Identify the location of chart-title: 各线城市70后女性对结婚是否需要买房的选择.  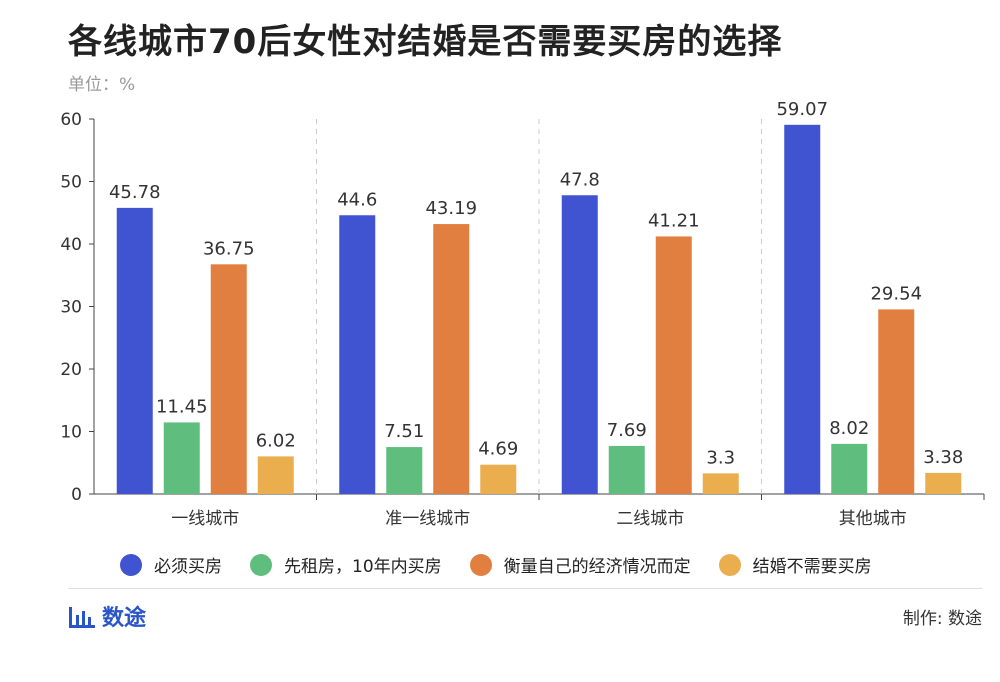
(425, 42).